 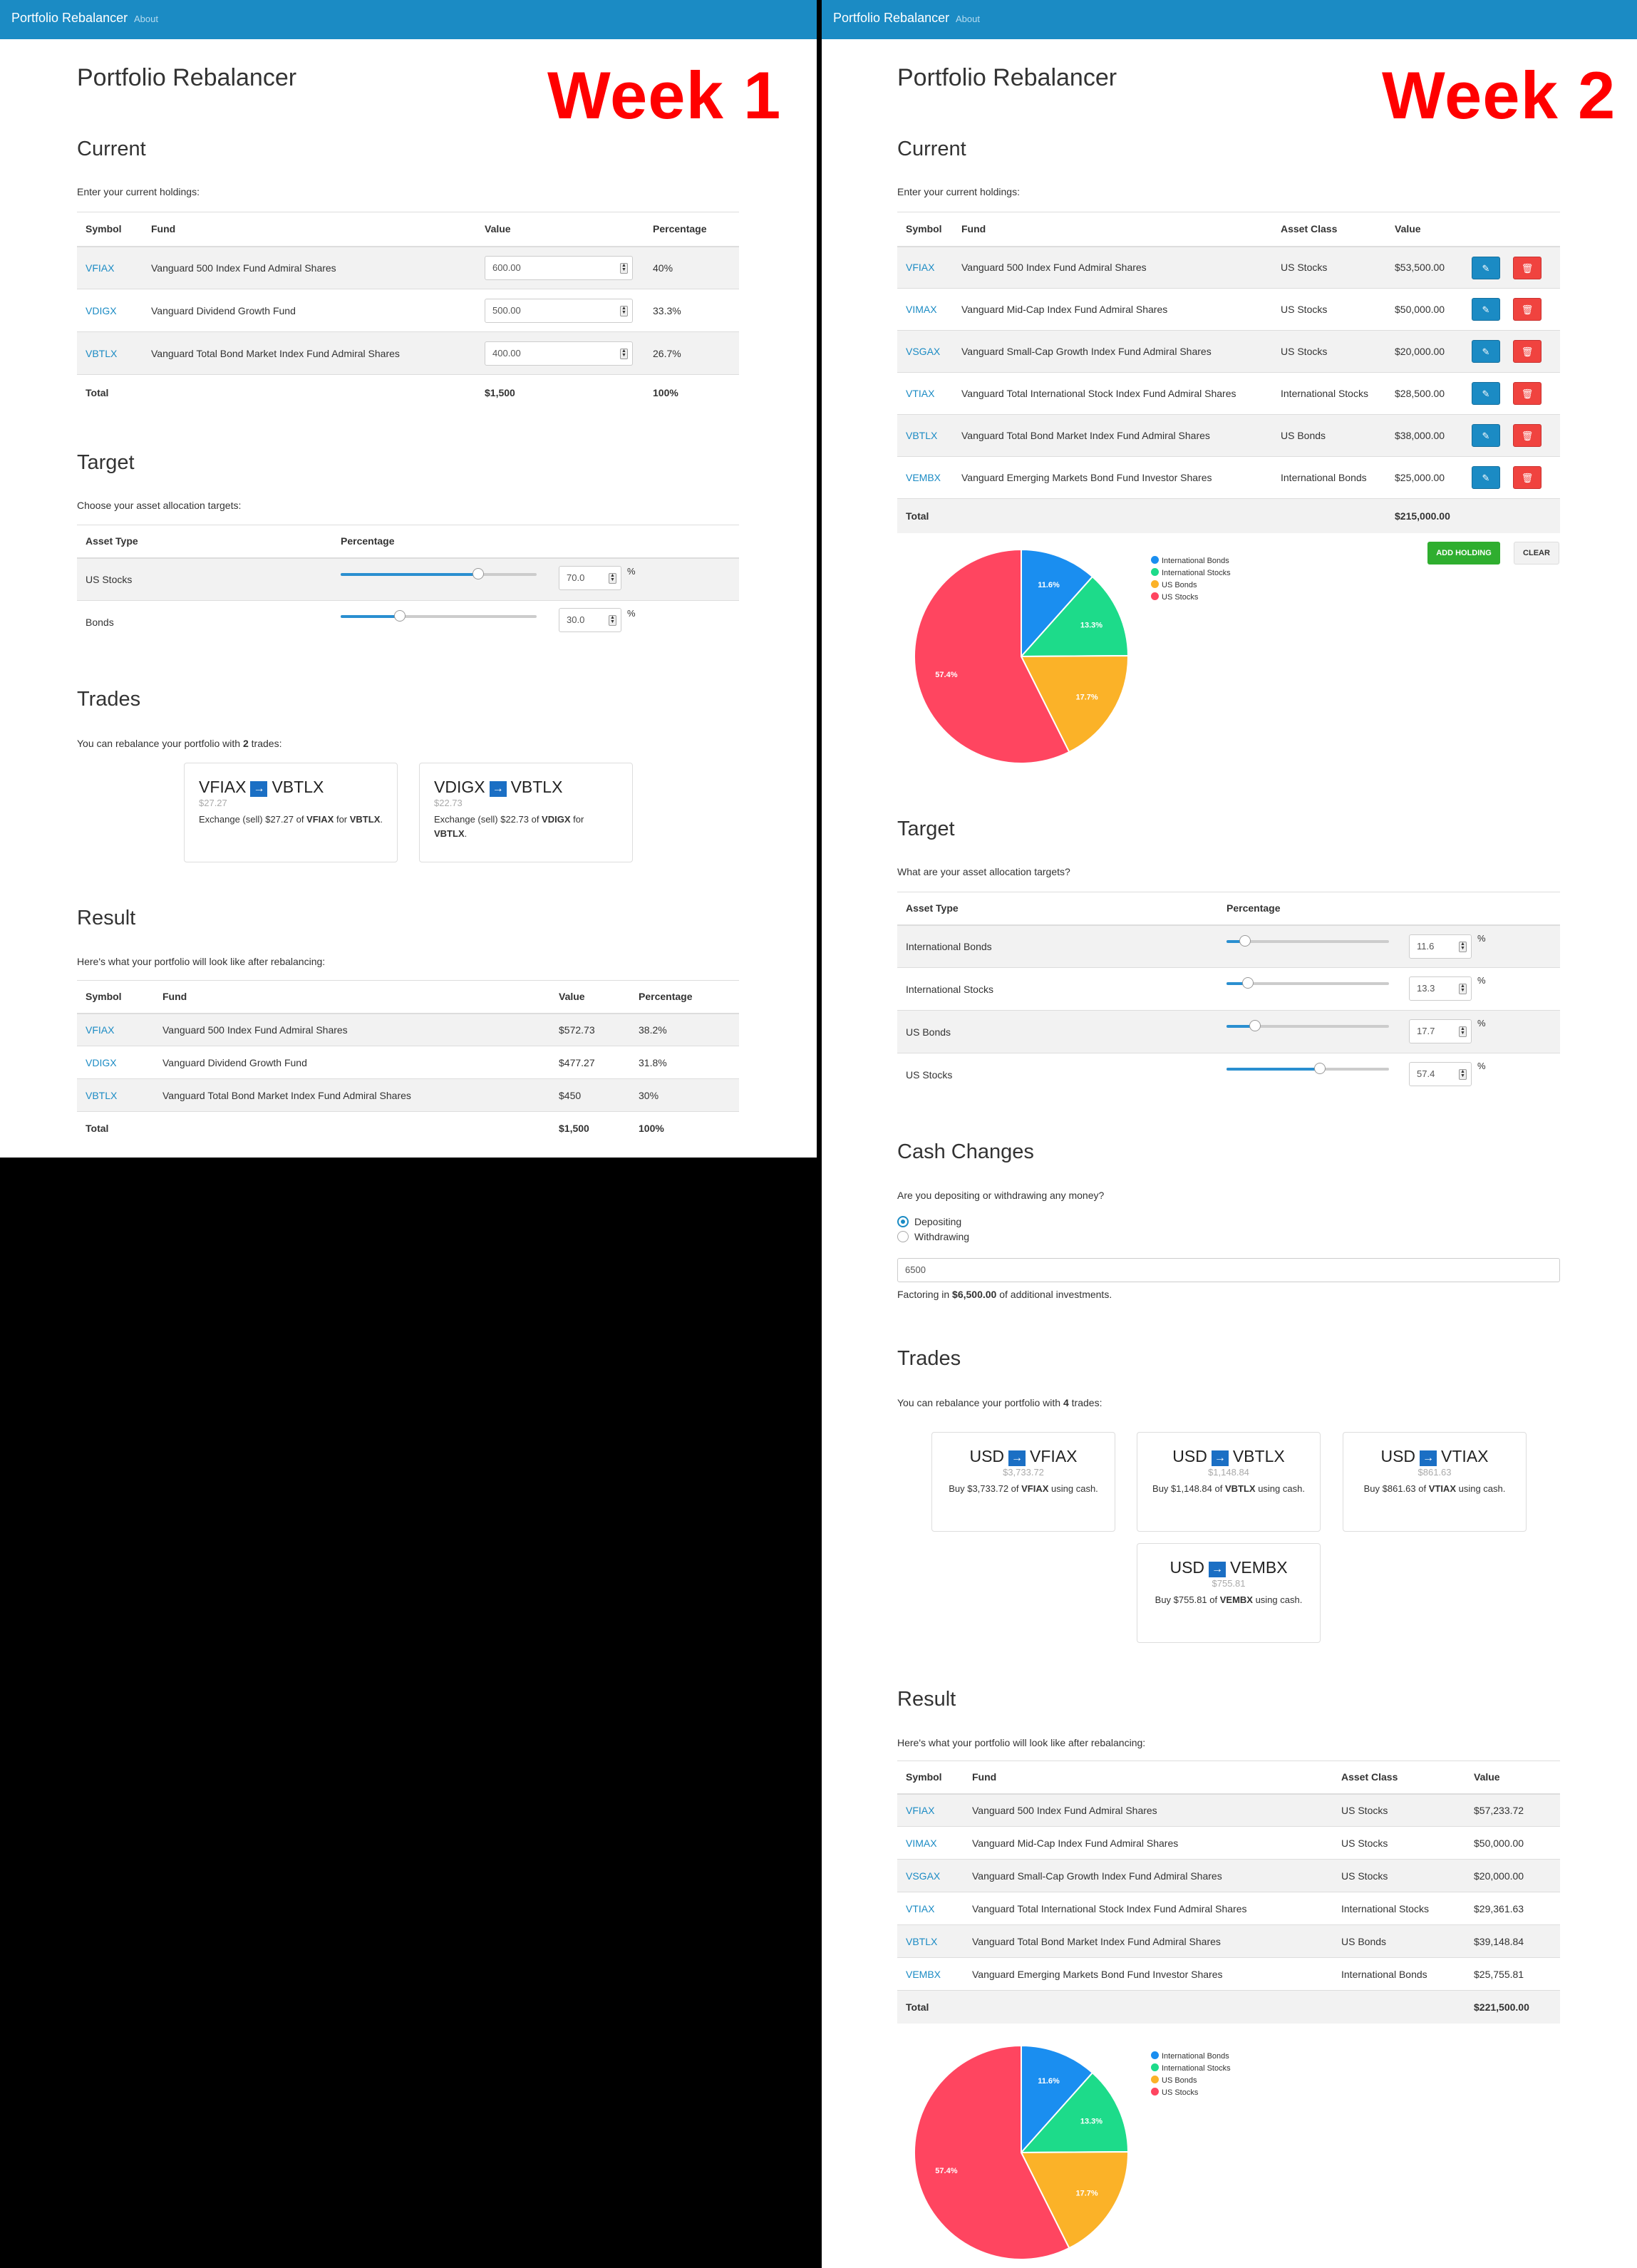 I want to click on percentage-input: 17.7 ▲ ▼, so click(x=1440, y=1031).